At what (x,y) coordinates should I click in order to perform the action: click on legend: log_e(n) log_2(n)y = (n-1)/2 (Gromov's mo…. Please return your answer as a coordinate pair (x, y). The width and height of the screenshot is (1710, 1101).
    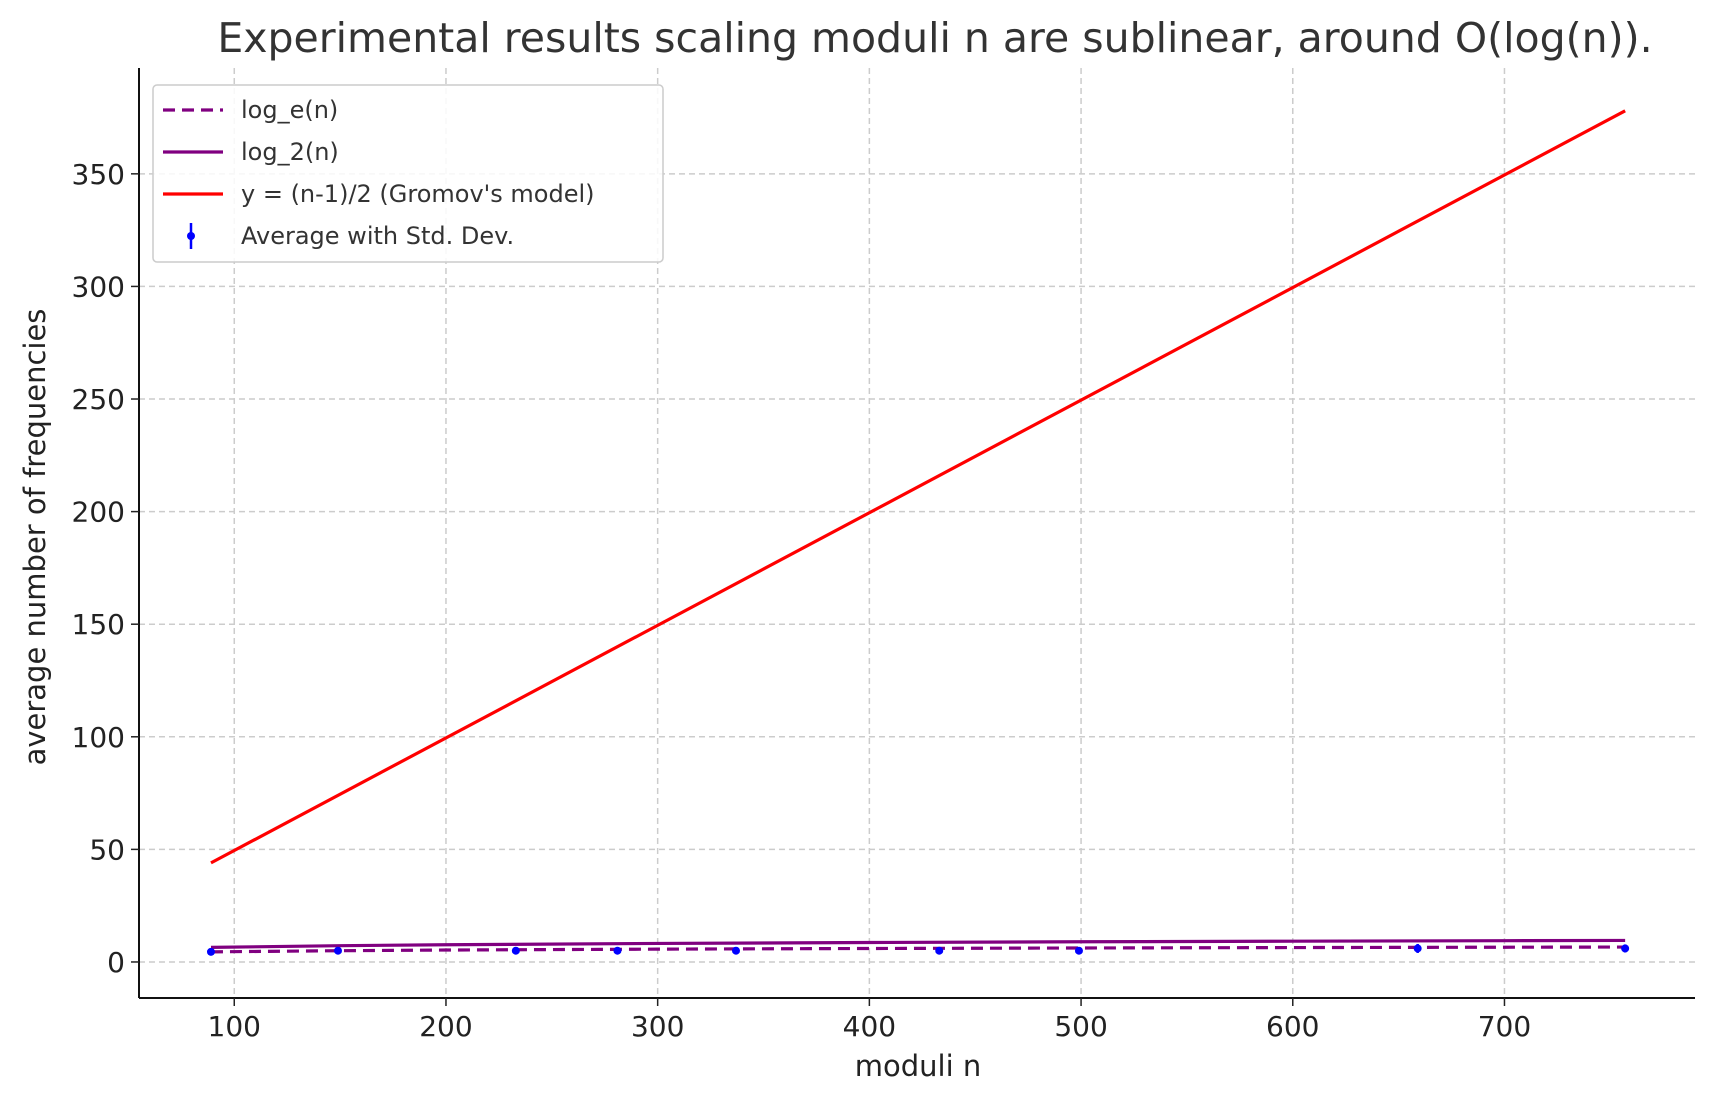
    Looking at the image, I should click on (408, 173).